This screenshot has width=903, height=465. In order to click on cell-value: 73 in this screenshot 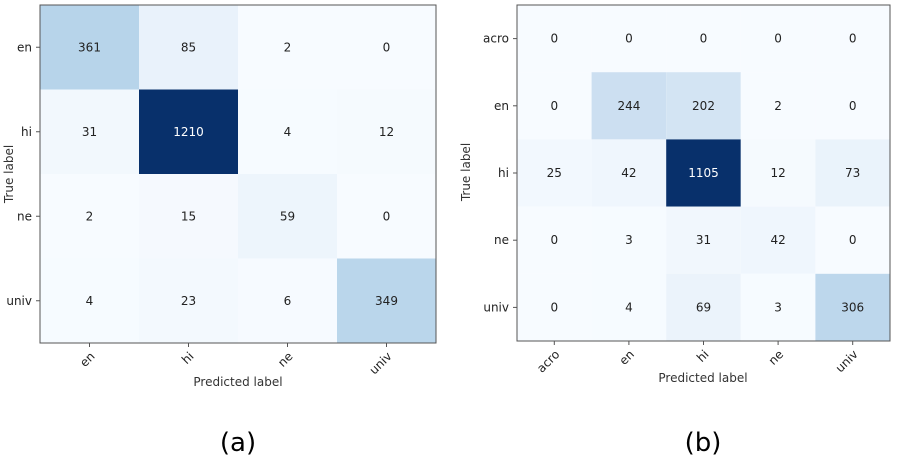, I will do `click(852, 173)`.